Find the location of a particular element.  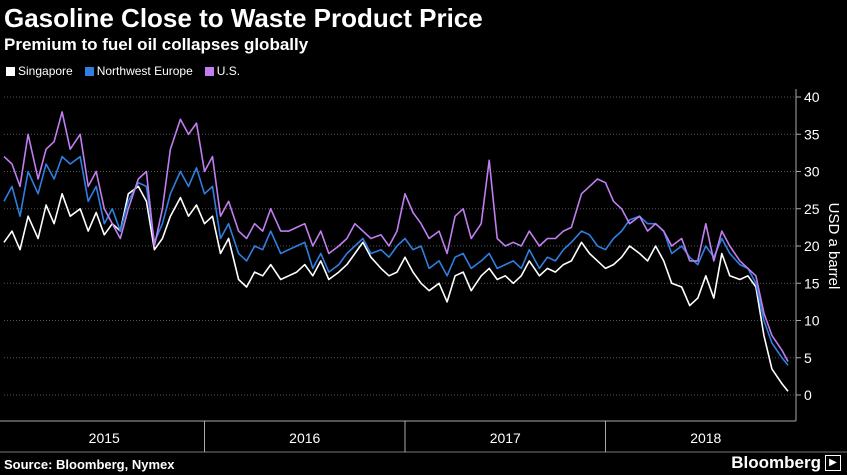

y-axis-label: USD a barrel is located at coordinates (833, 246).